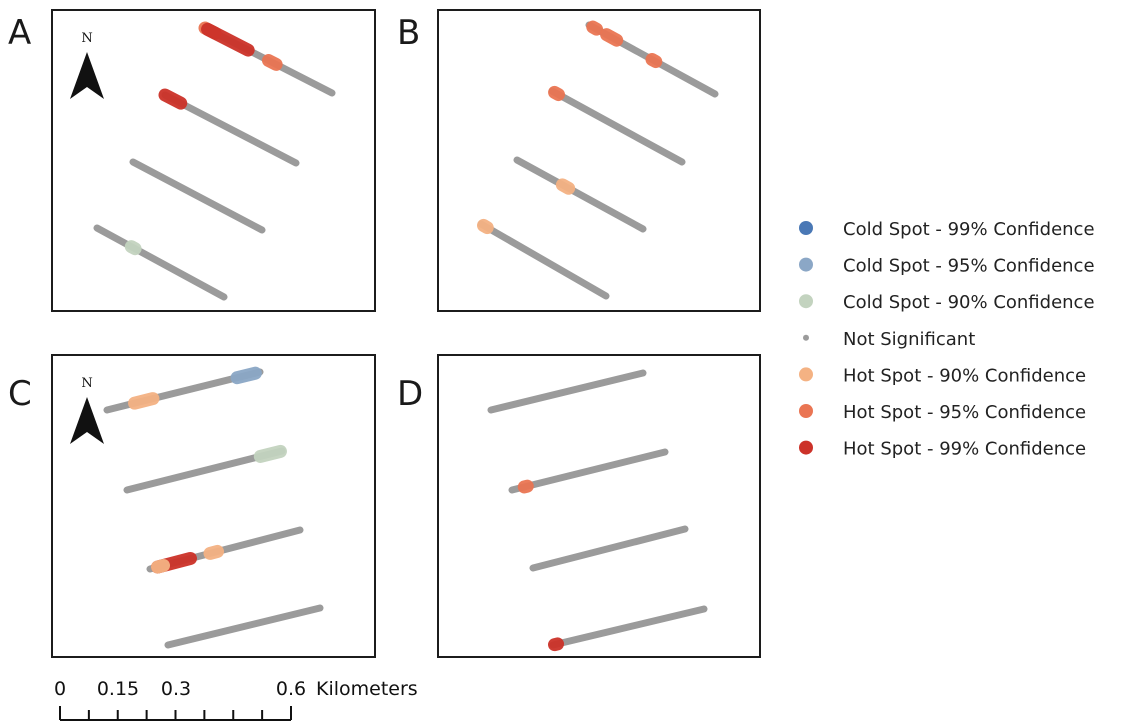  Describe the element at coordinates (367, 689) in the screenshot. I see `scale-unit-label: Kilometers` at that location.